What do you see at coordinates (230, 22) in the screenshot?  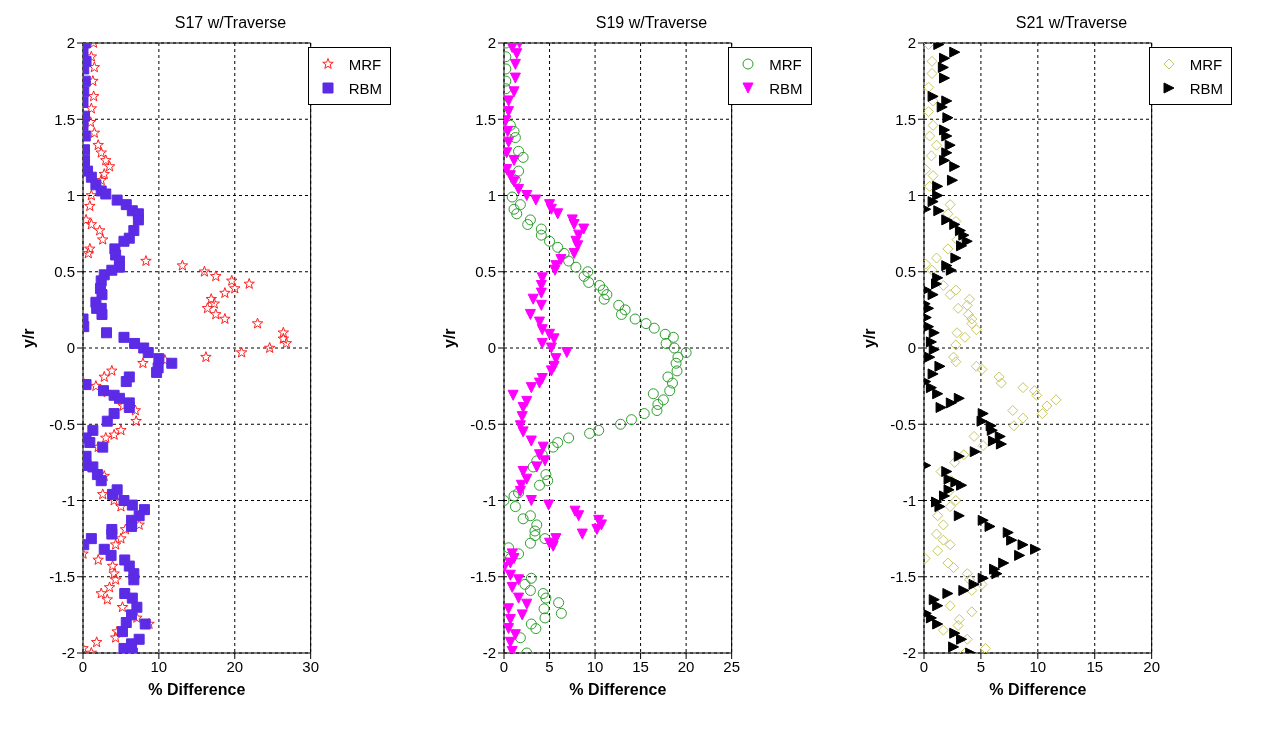 I see `chart-title: S17 w/Traverse` at bounding box center [230, 22].